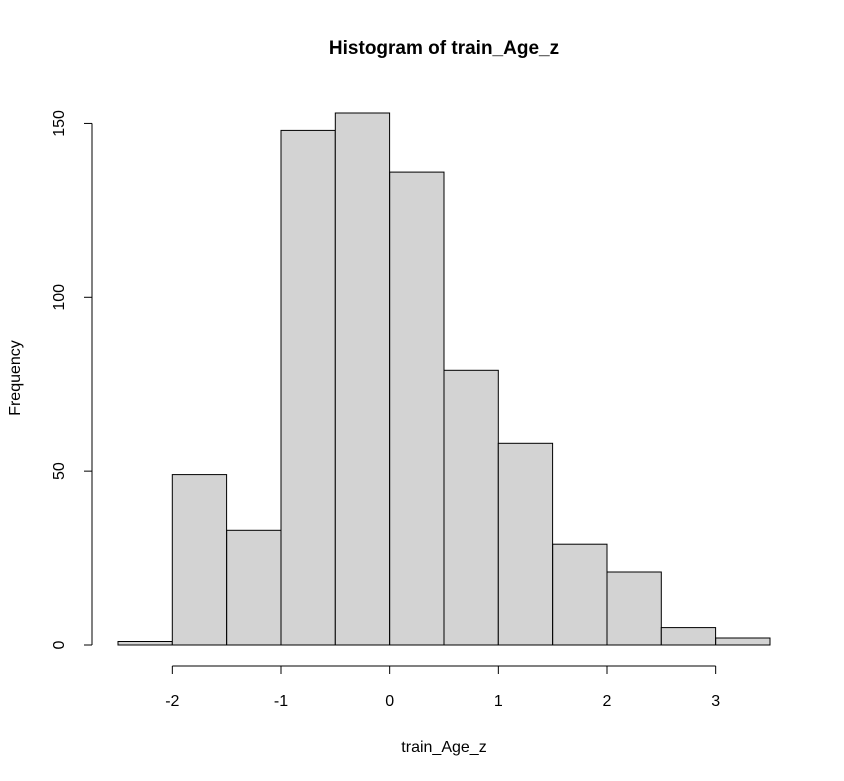 This screenshot has width=844, height=781. I want to click on y-tick-label: 0, so click(59, 644).